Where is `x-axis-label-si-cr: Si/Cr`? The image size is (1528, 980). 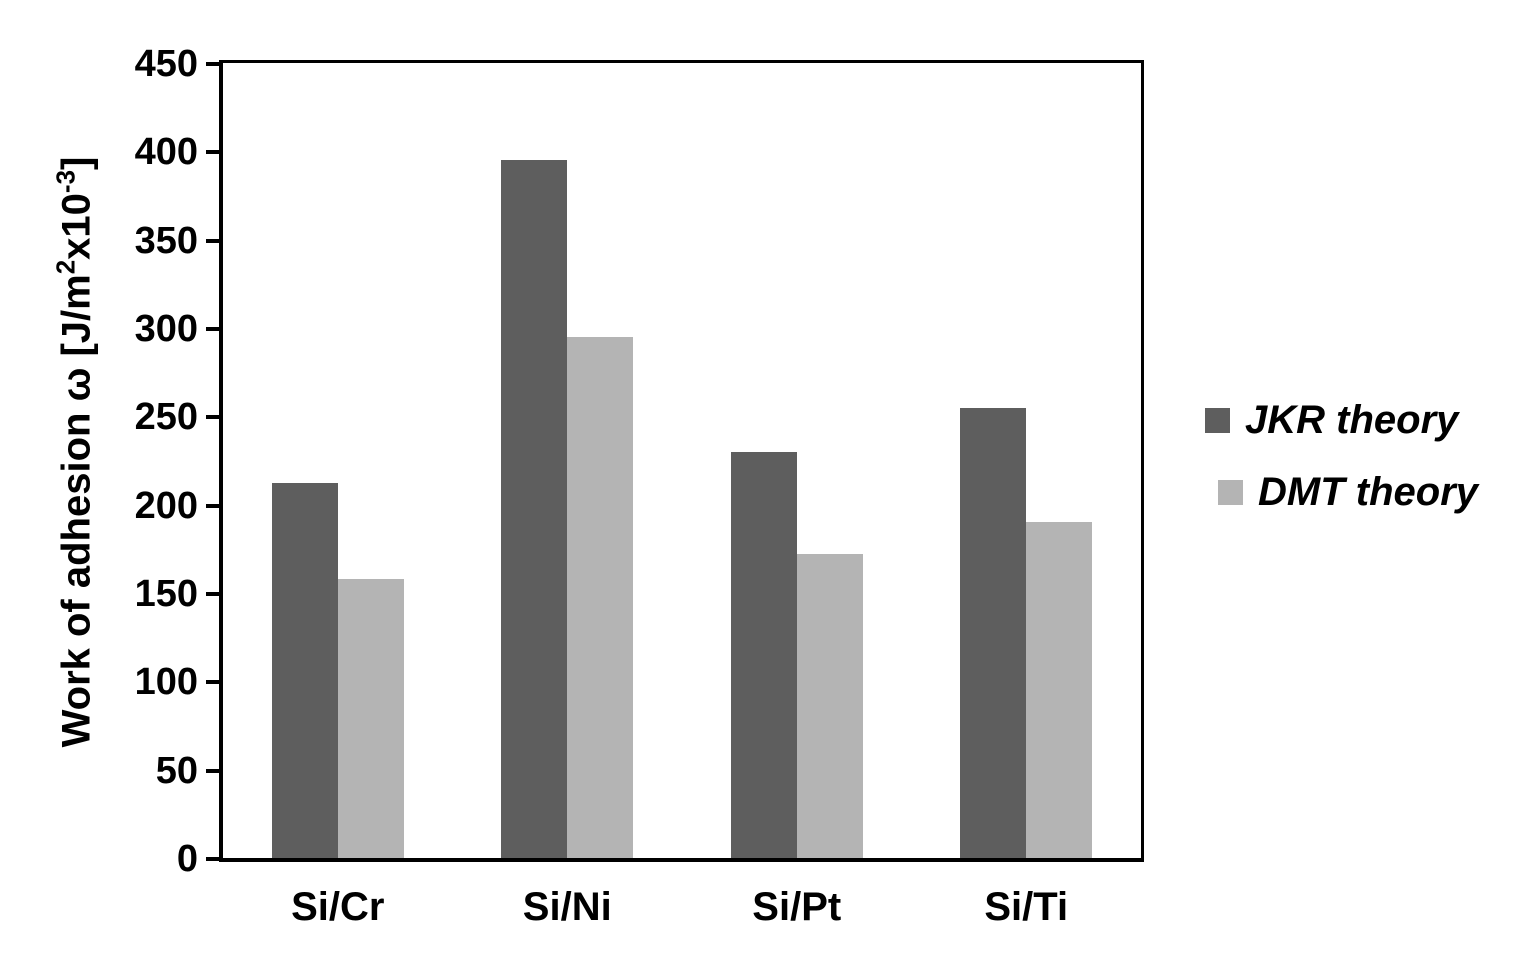
x-axis-label-si-cr: Si/Cr is located at coordinates (338, 907).